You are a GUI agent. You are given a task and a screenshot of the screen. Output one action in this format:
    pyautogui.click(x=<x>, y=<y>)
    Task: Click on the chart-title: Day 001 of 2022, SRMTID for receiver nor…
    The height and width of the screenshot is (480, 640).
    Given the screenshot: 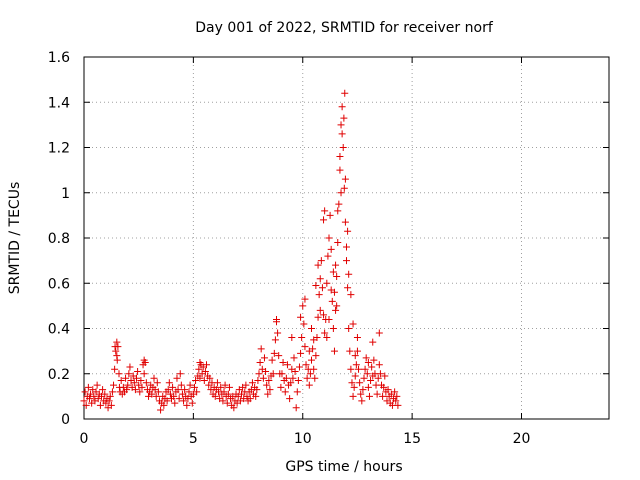 What is the action you would take?
    pyautogui.click(x=344, y=28)
    